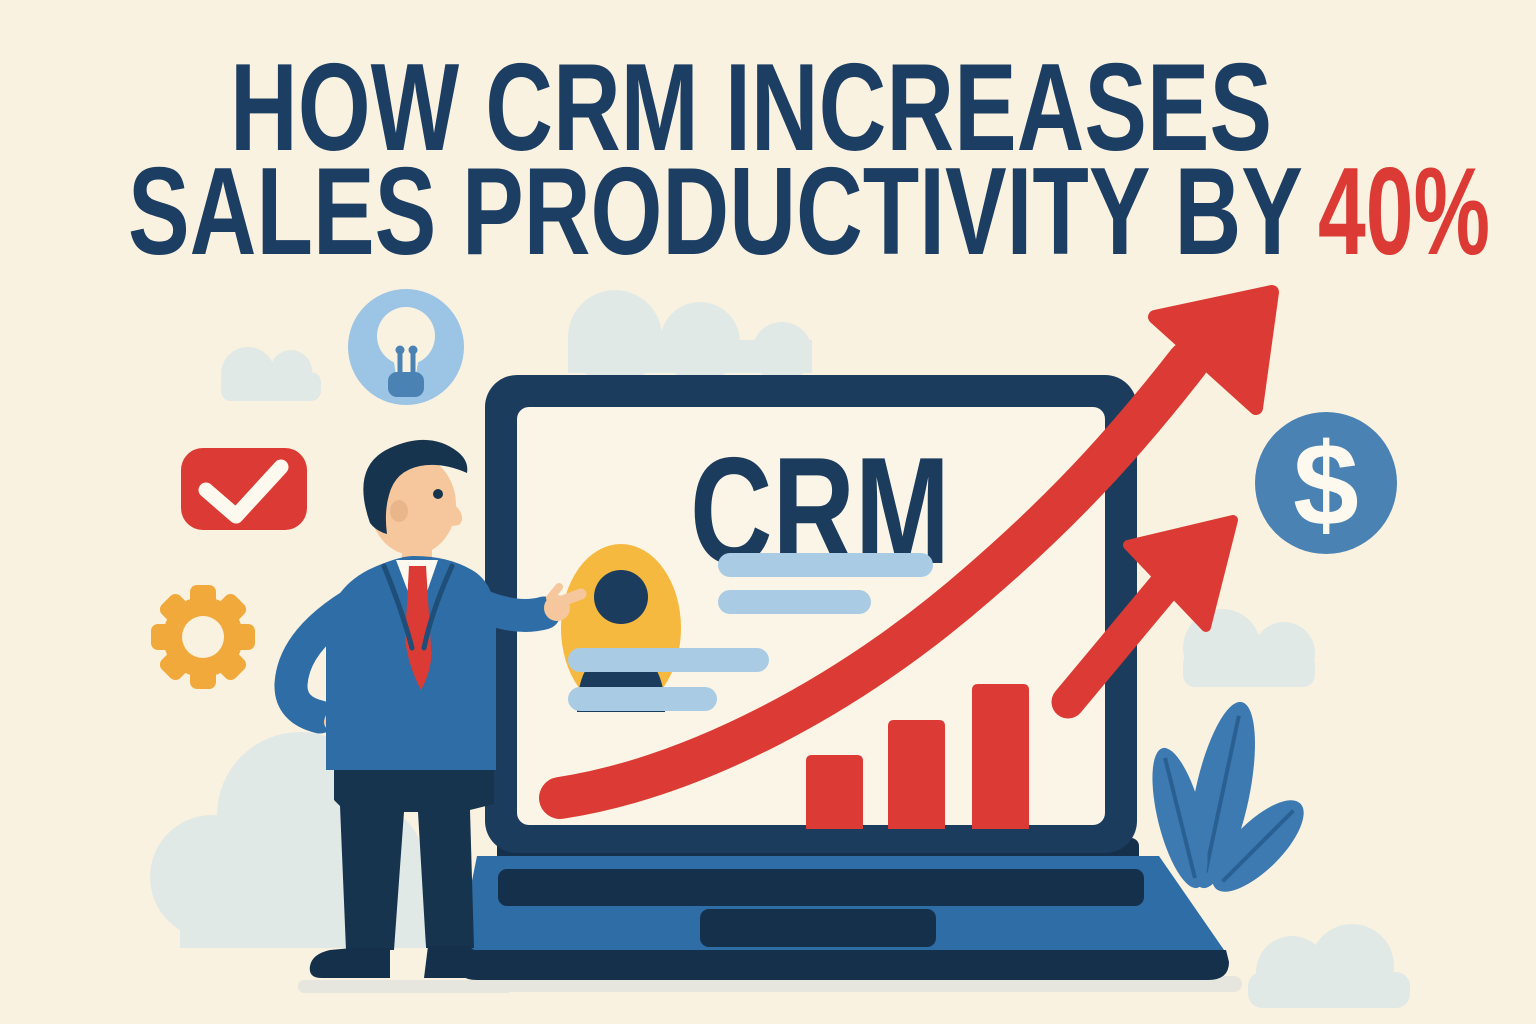  I want to click on secondary-arrowhead, so click(1180, 573).